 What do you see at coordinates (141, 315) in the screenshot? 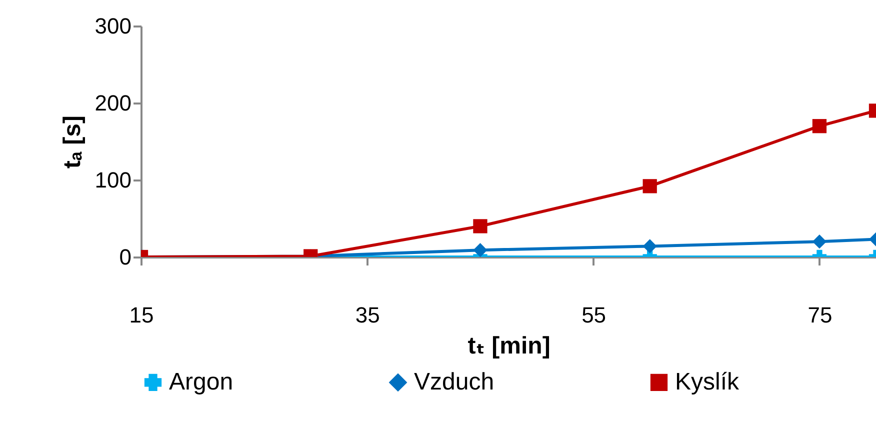
I see `x-tick-label: 15` at bounding box center [141, 315].